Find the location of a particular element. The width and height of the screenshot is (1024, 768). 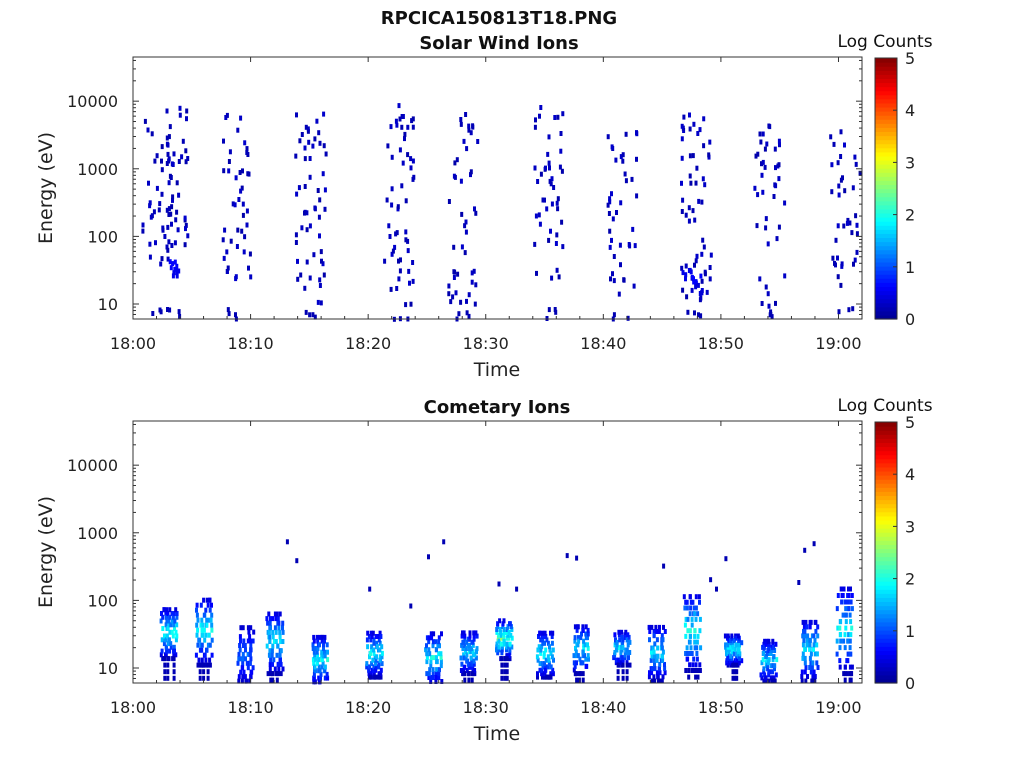

colorbar-tick-label: 2 is located at coordinates (910, 579).